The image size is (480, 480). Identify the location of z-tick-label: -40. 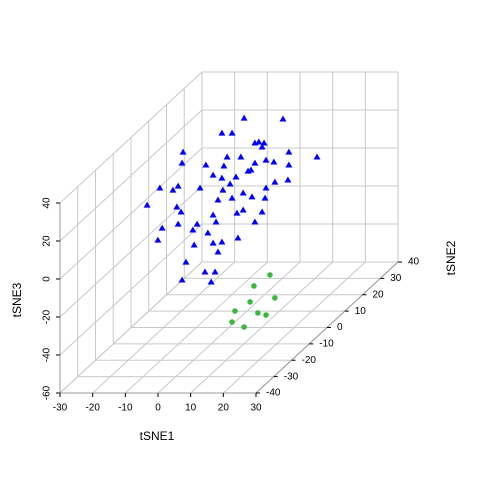
(47, 354).